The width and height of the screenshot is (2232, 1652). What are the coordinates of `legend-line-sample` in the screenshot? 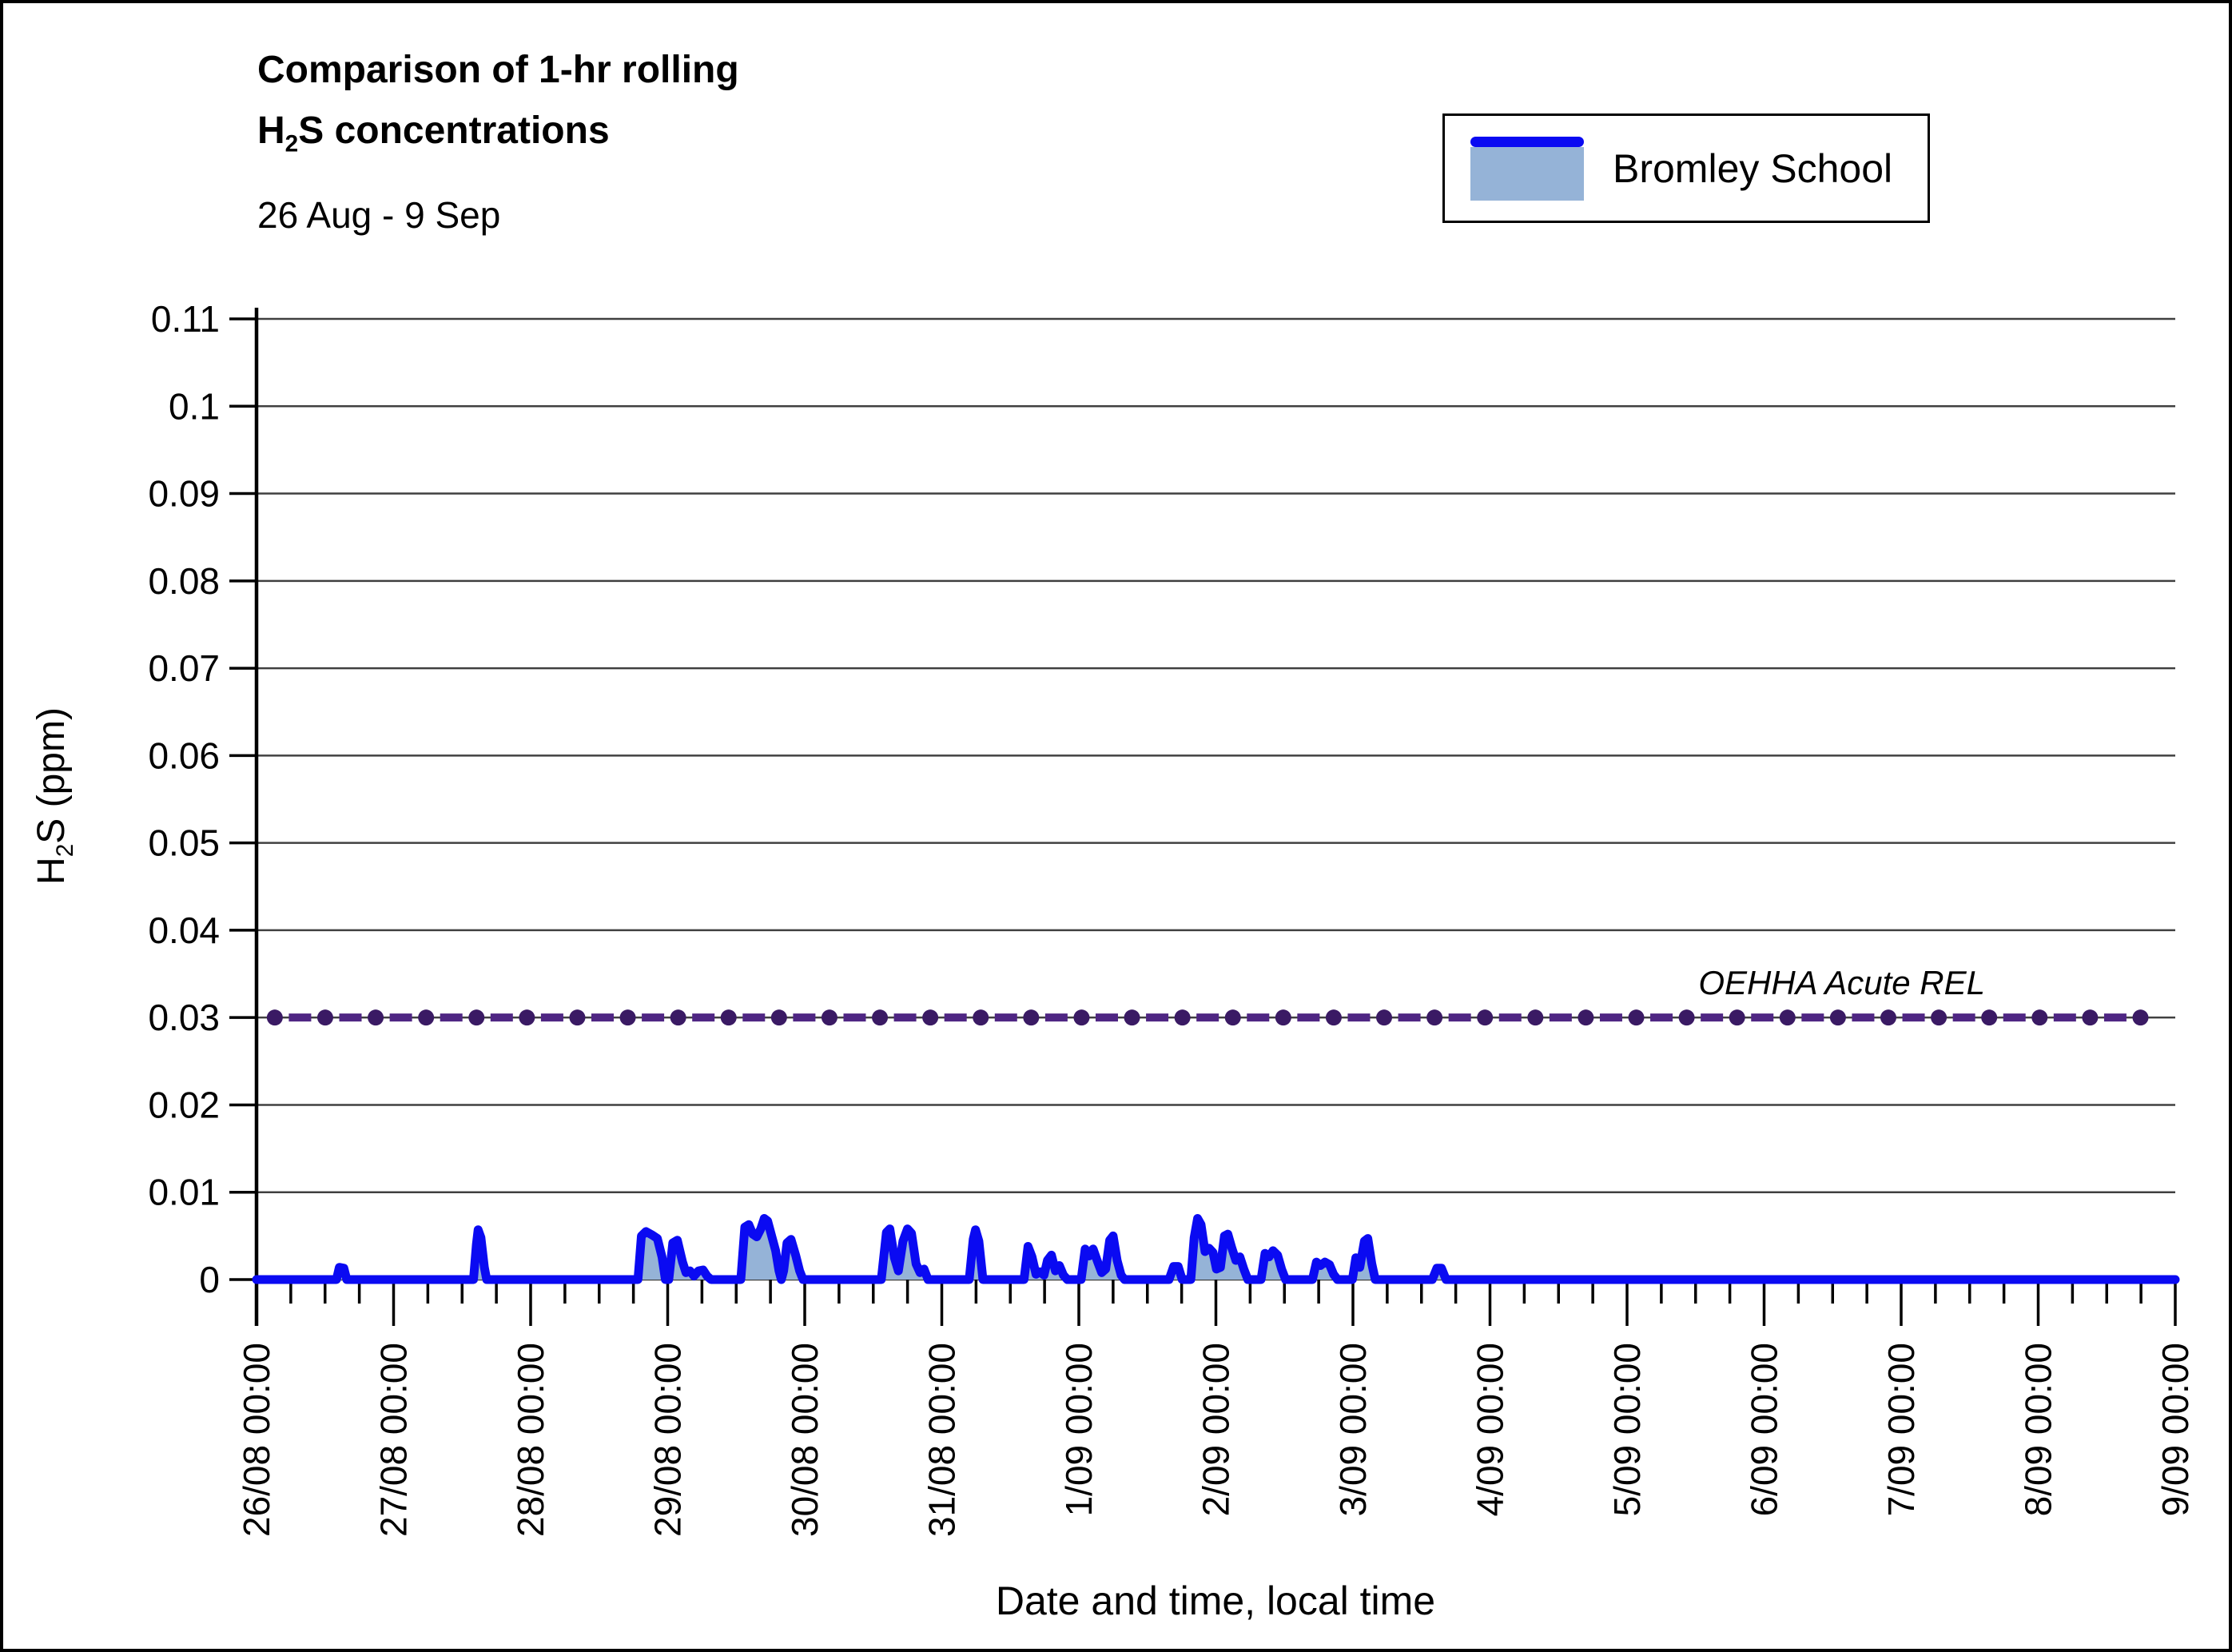 It's located at (1527, 141).